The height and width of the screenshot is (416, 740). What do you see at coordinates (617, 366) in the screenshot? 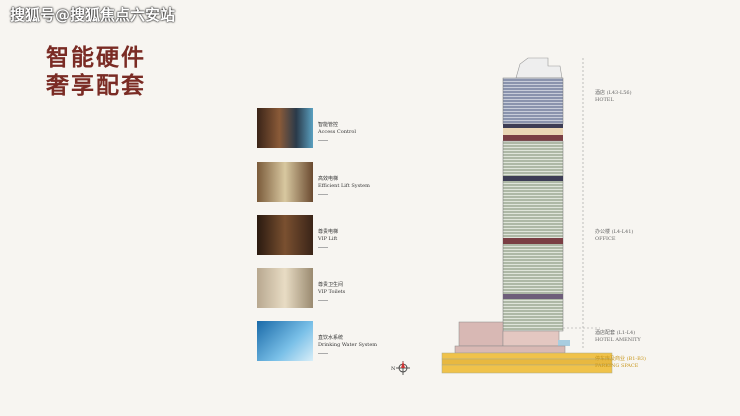
I see `tower-label-en: PARKING SPACE` at bounding box center [617, 366].